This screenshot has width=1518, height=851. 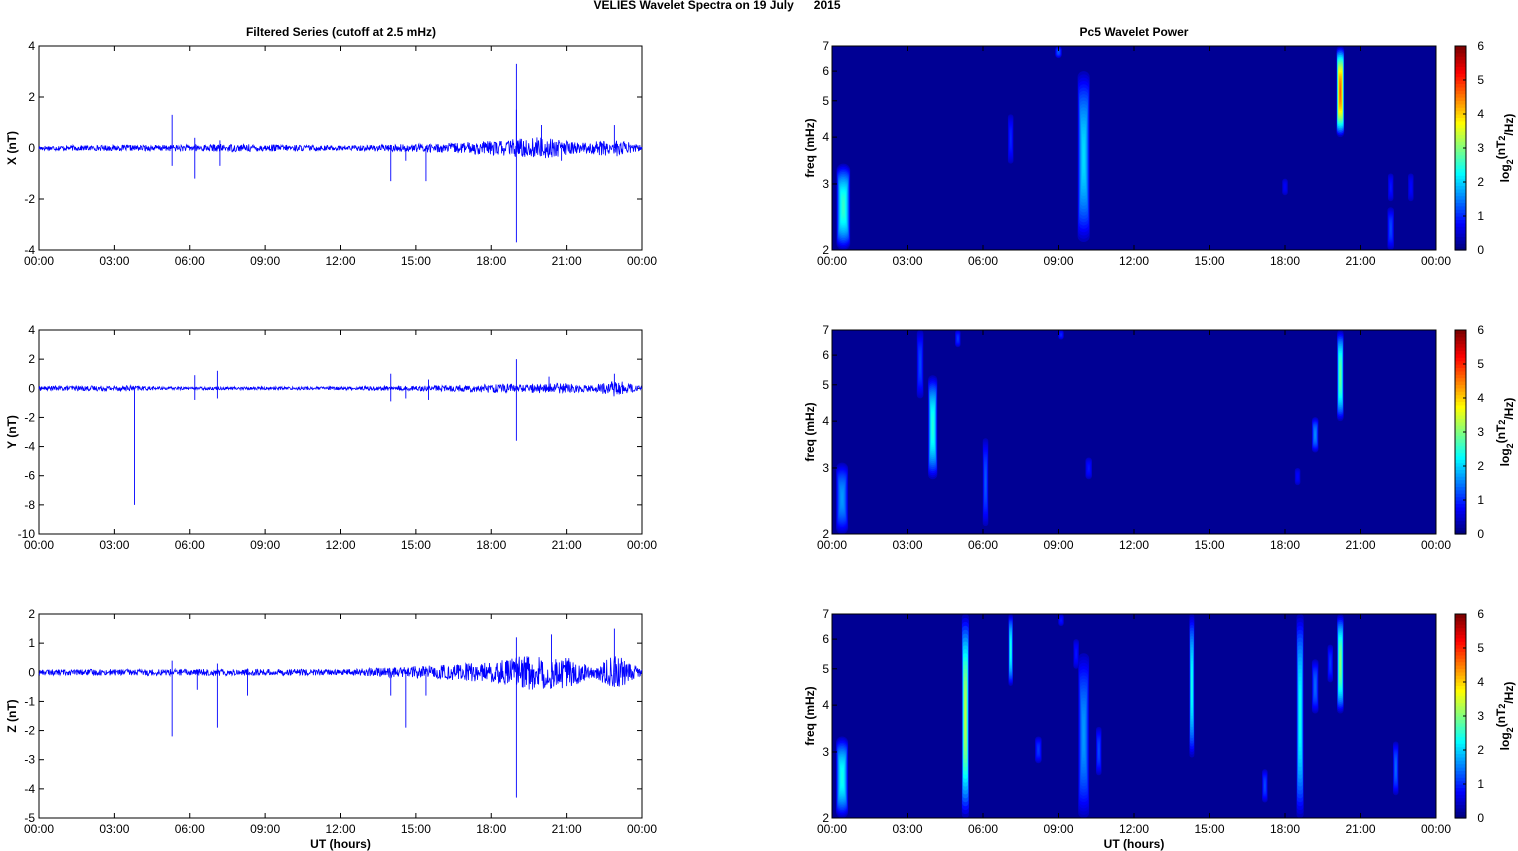 What do you see at coordinates (1134, 545) in the screenshot?
I see `y-wavelet-xtick-label: 12:00` at bounding box center [1134, 545].